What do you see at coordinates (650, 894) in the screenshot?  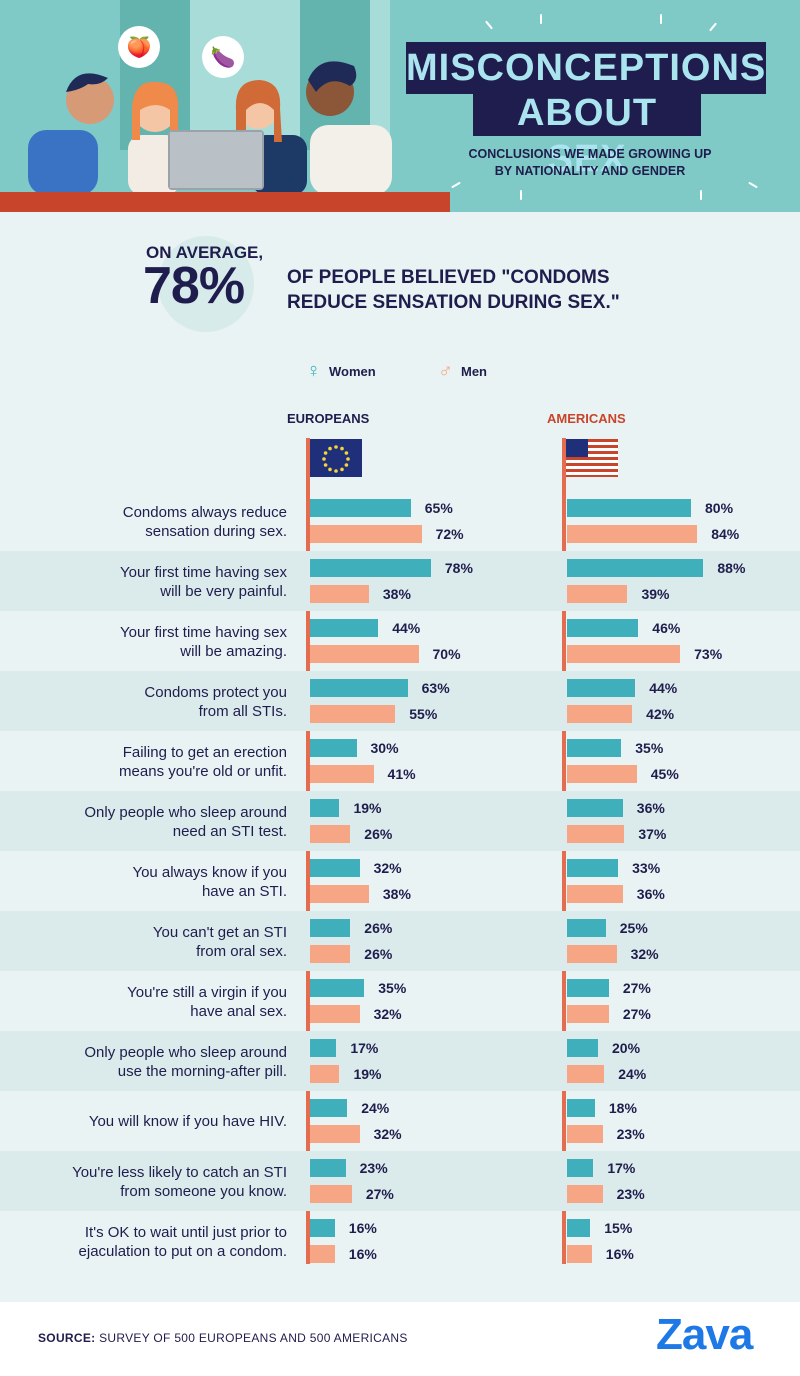 I see `us-men-value: 36%` at bounding box center [650, 894].